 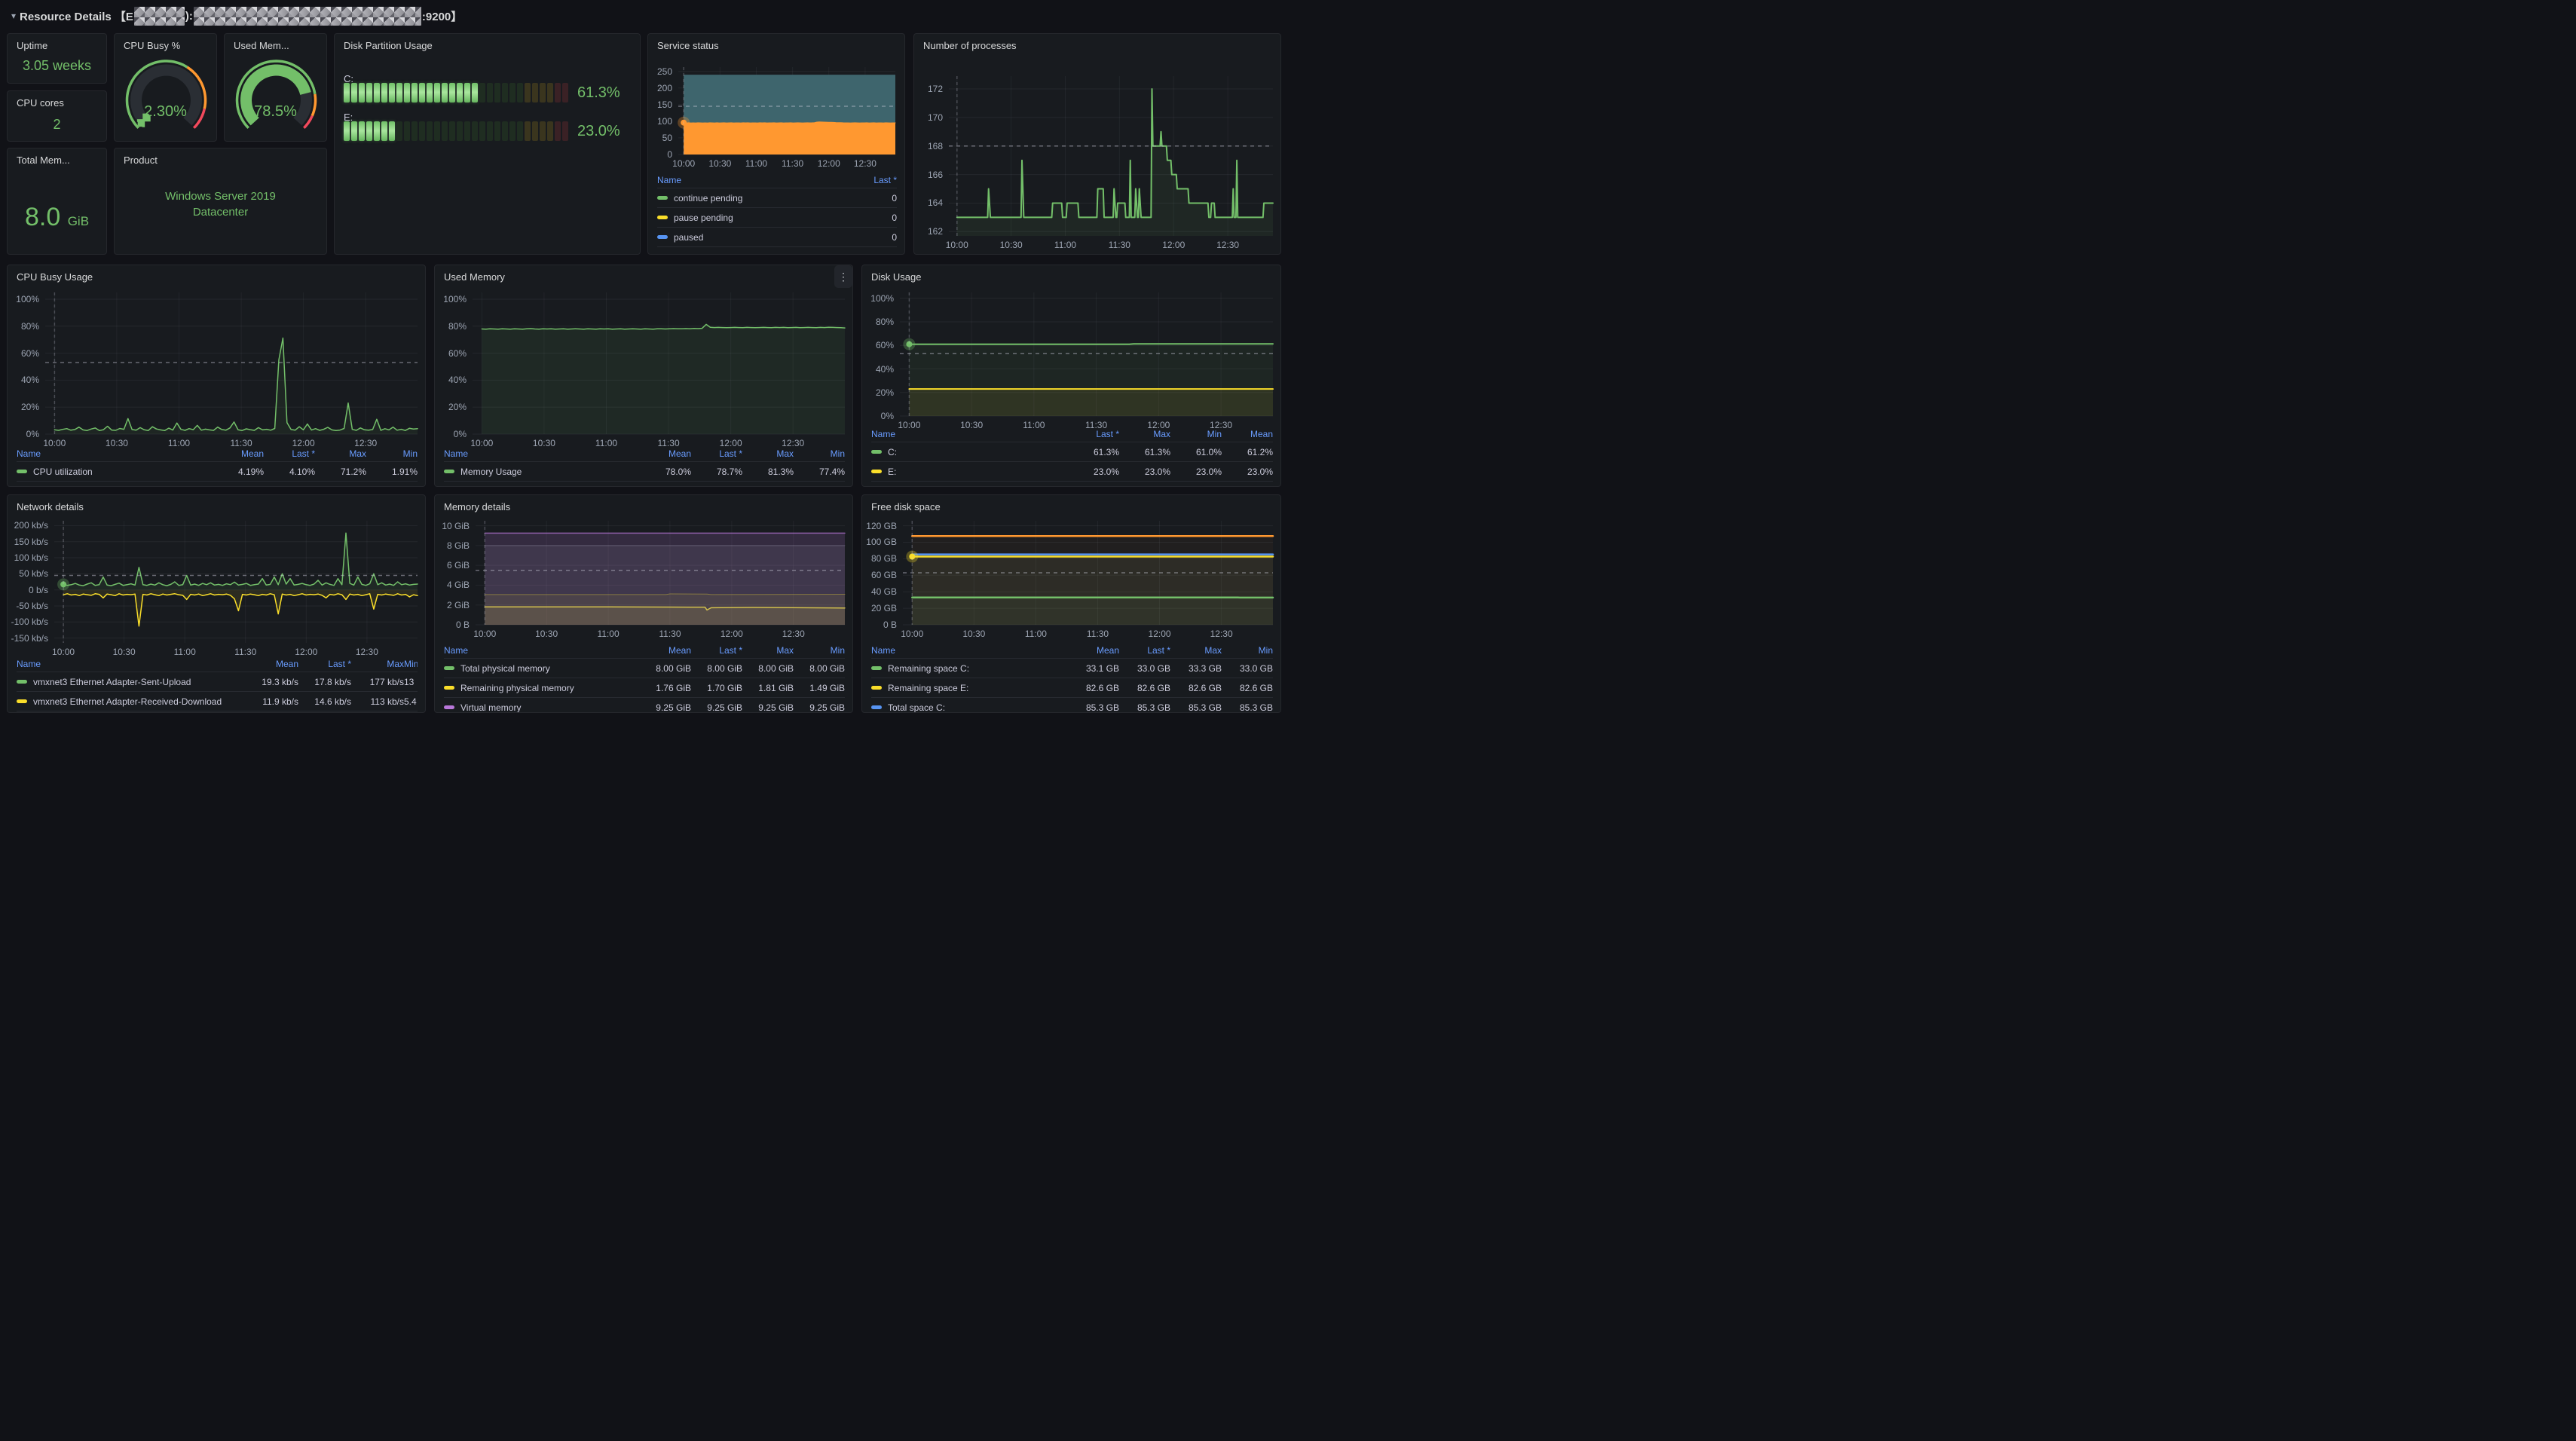 I want to click on y-tick-label: 0%, so click(x=460, y=434).